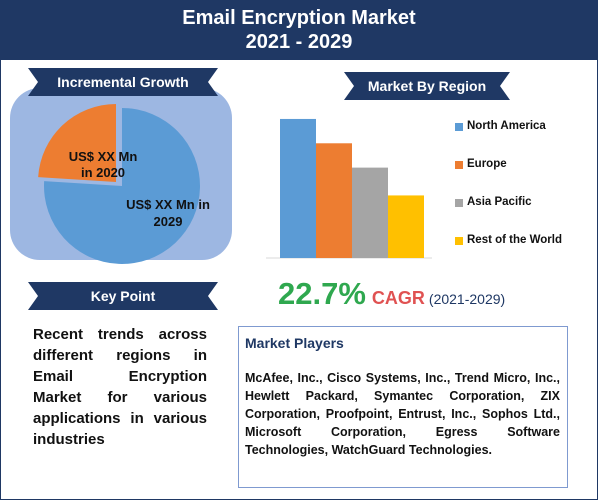 This screenshot has height=500, width=598. What do you see at coordinates (294, 343) in the screenshot?
I see `market-players-title: Market Players` at bounding box center [294, 343].